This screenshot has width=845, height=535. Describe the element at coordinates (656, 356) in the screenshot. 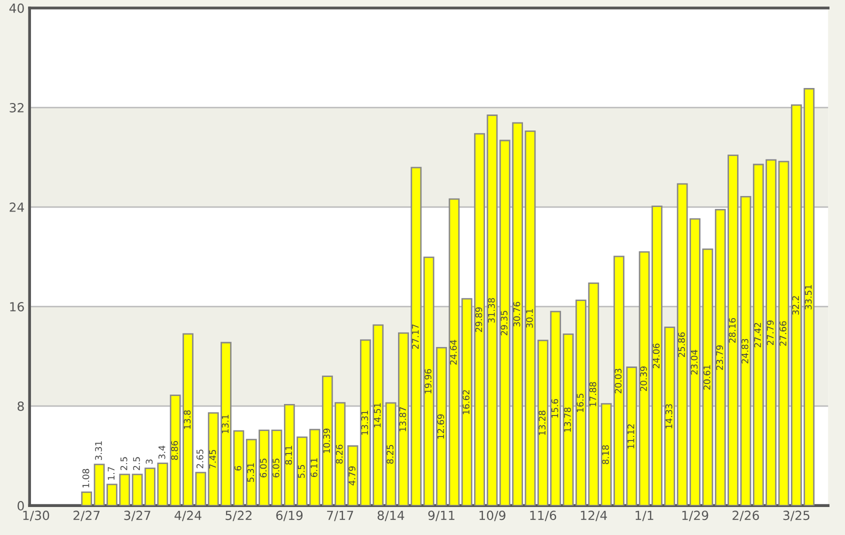

I see `data-label: 24.06` at that location.